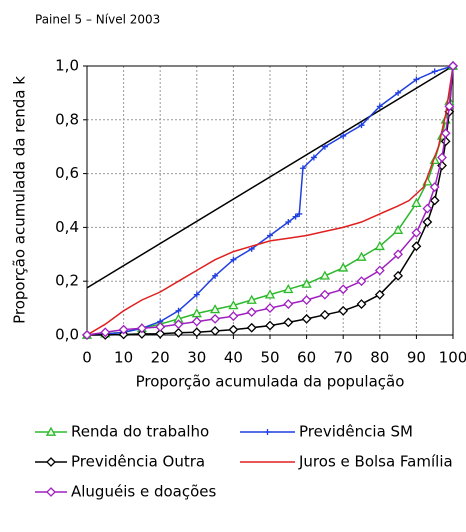 This screenshot has width=466, height=532. What do you see at coordinates (452, 358) in the screenshot?
I see `x-tick-label: 100` at bounding box center [452, 358].